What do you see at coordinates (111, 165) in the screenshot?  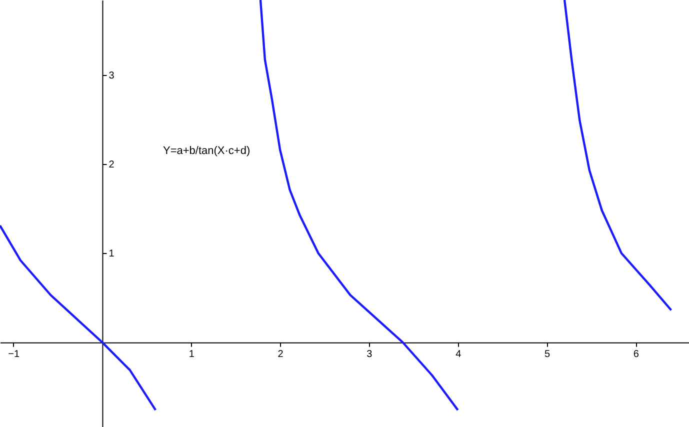 I see `y-tick-label: 2` at bounding box center [111, 165].